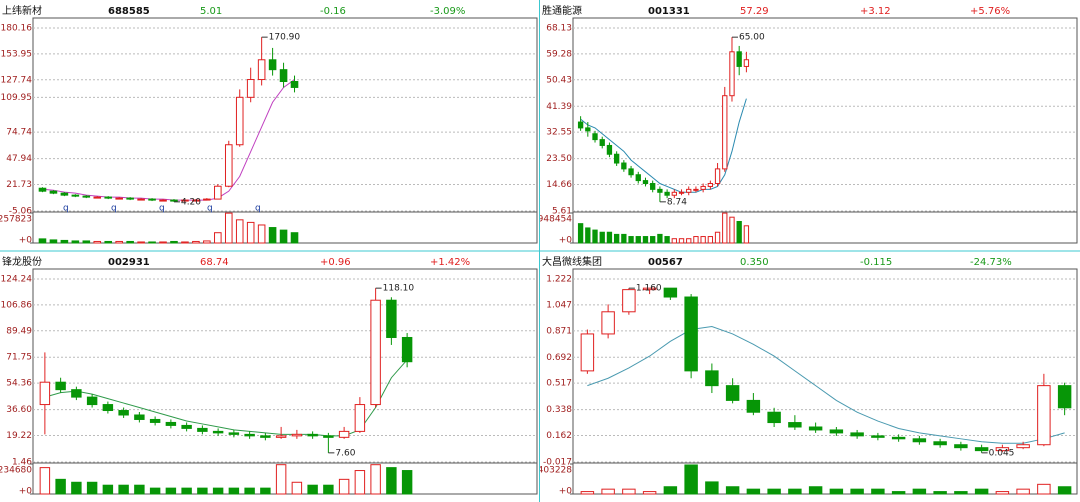  Describe the element at coordinates (19, 358) in the screenshot. I see `y-tick-label: 71.75` at that location.